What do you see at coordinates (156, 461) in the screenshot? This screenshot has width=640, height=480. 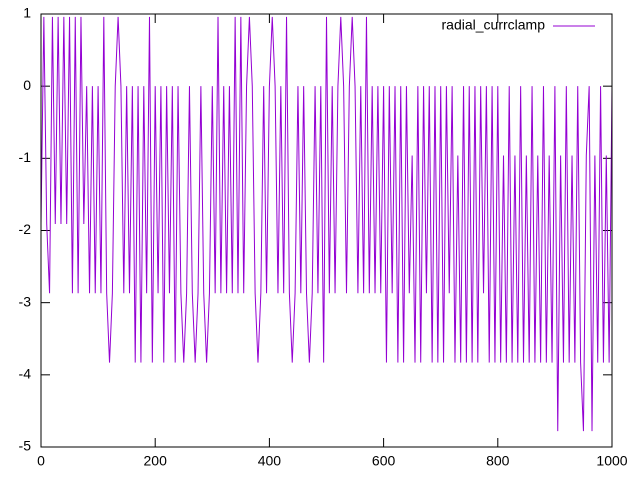 I see `x-tick-label: 200` at bounding box center [156, 461].